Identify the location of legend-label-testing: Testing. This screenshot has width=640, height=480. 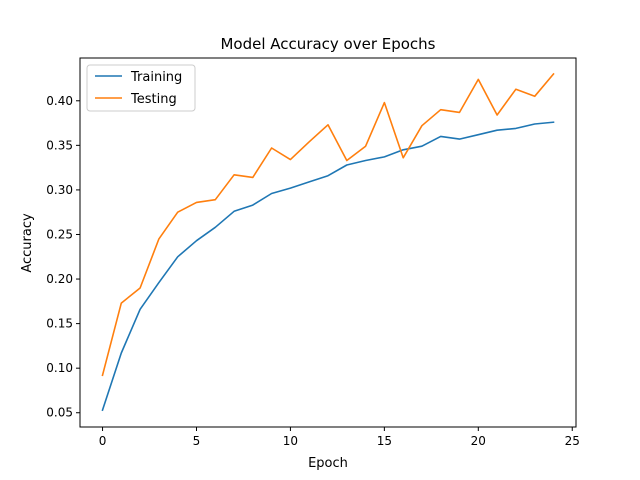
(153, 99).